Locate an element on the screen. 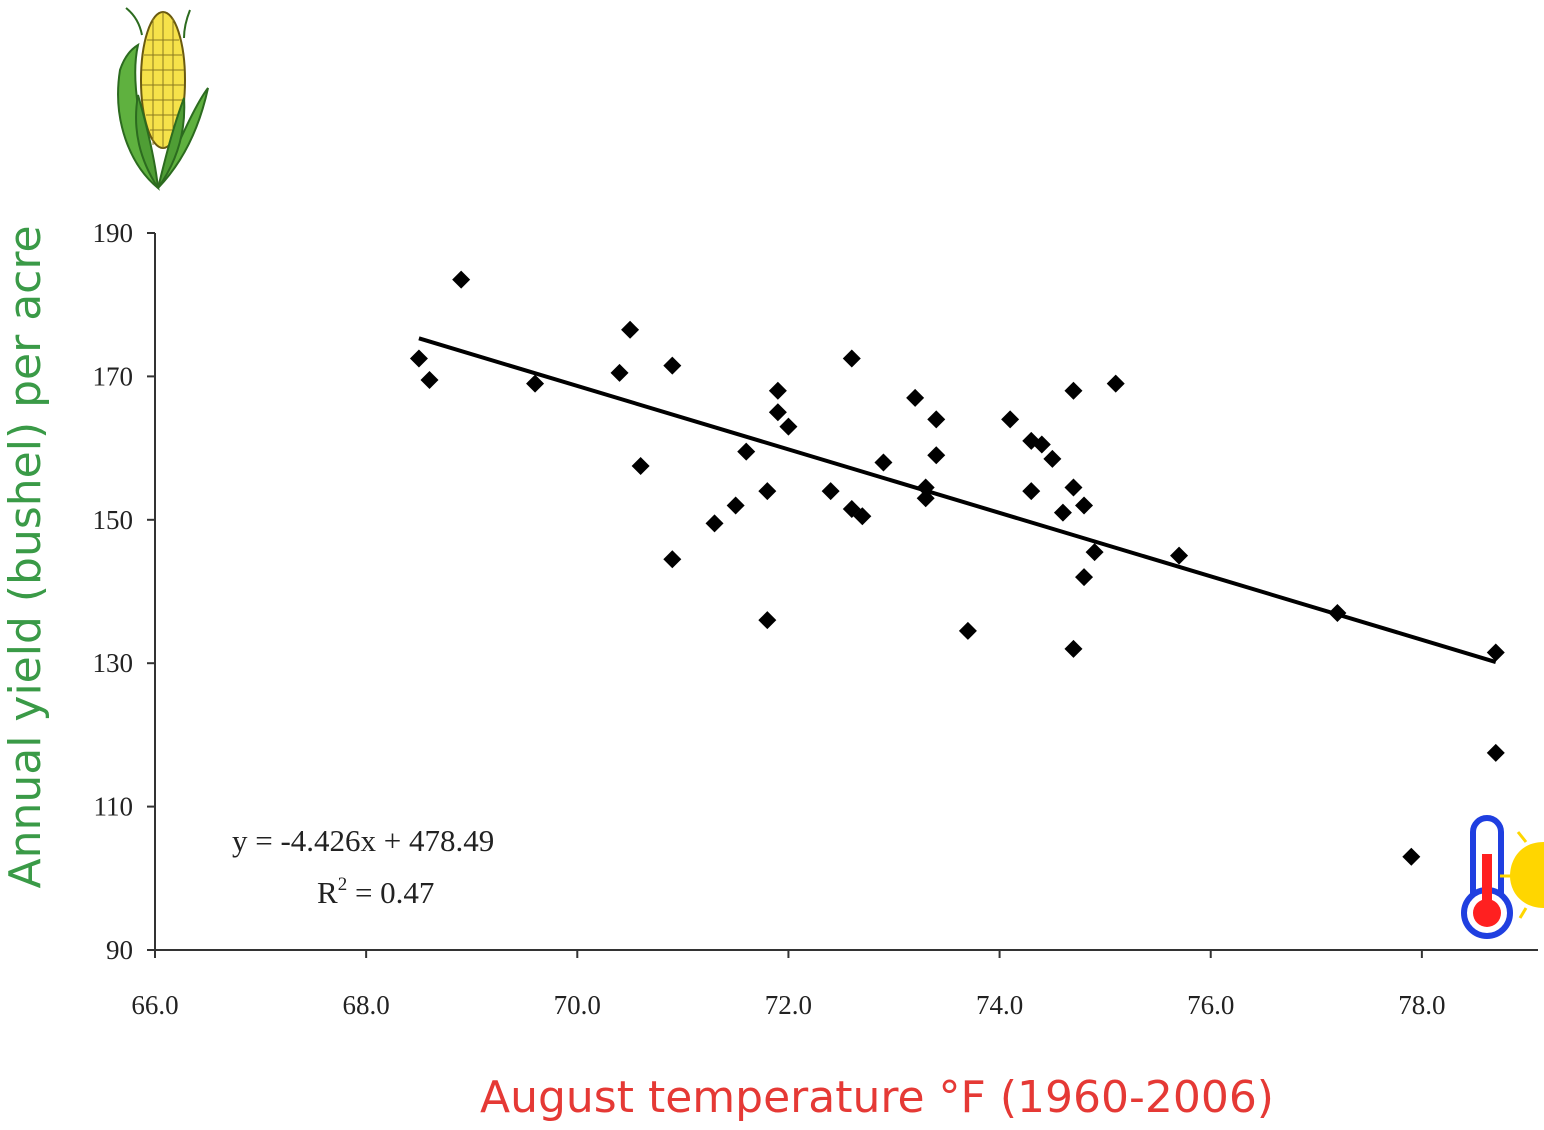 The width and height of the screenshot is (1544, 1130). x-axis-title: August temperature °F (1960-2006) is located at coordinates (877, 1097).